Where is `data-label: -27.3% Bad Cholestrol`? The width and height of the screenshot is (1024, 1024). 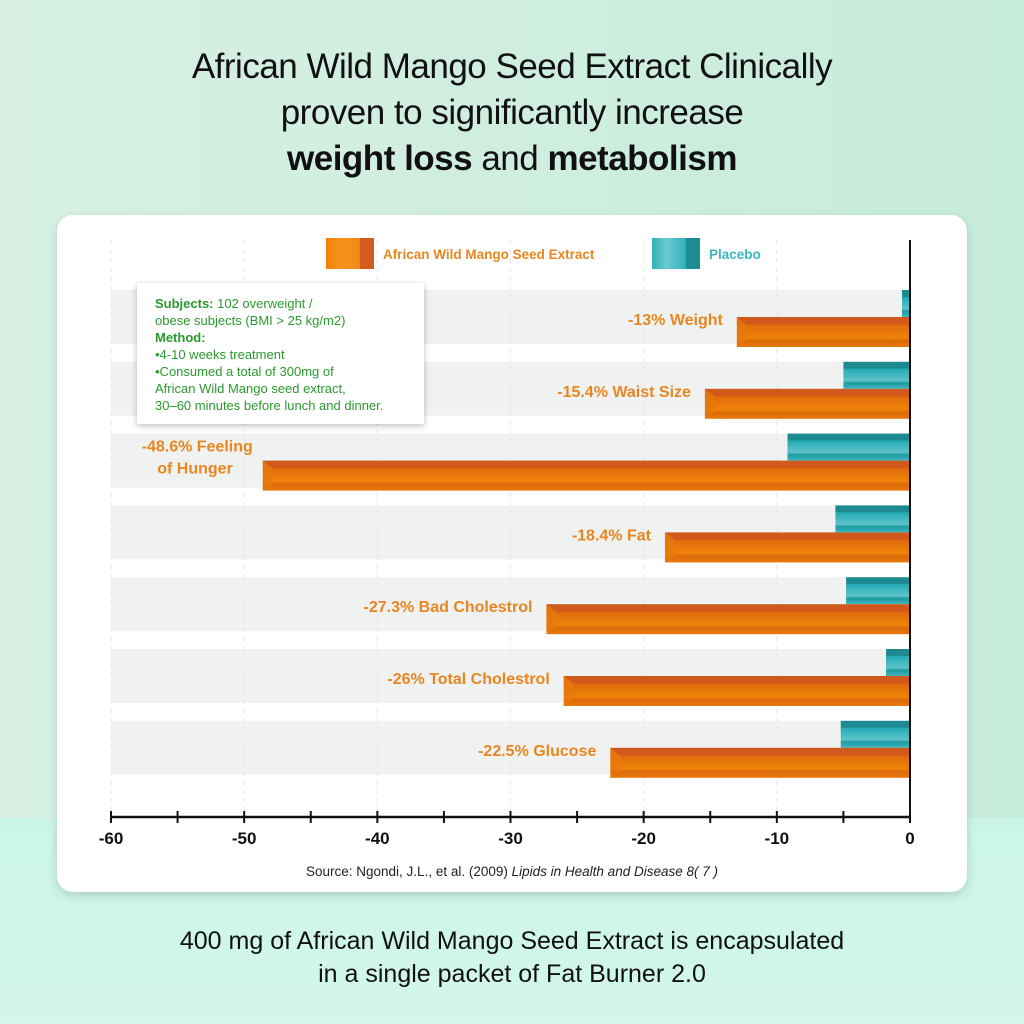
data-label: -27.3% Bad Cholestrol is located at coordinates (448, 607).